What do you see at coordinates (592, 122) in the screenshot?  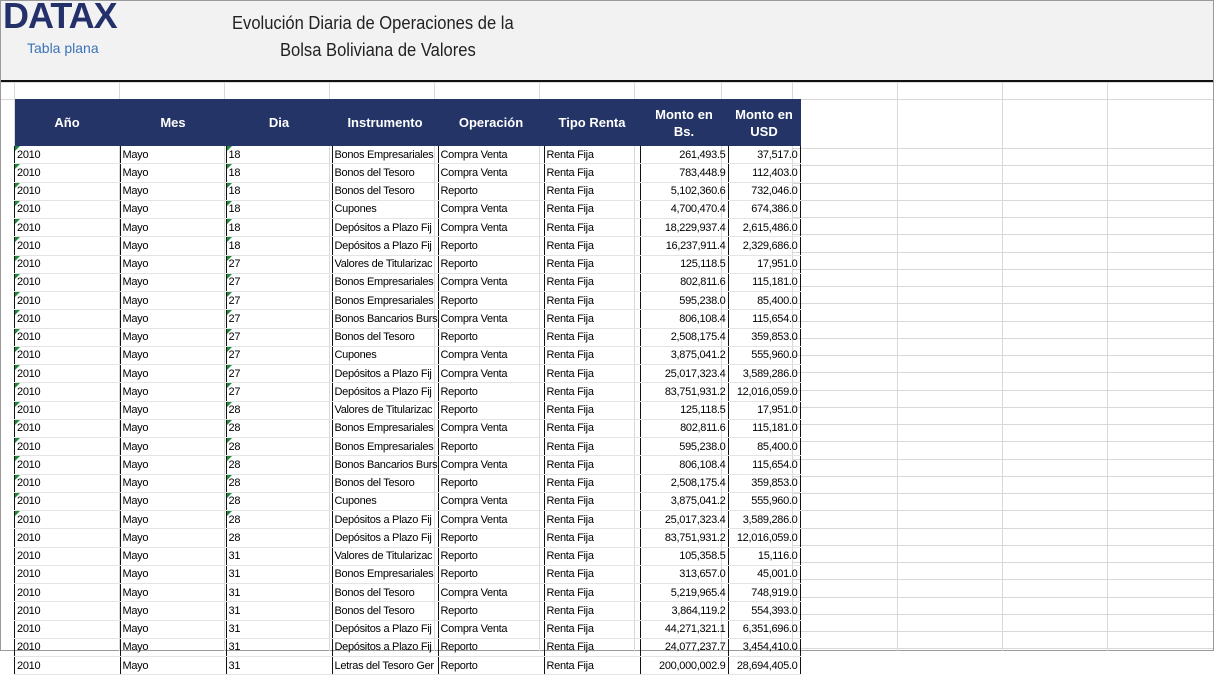 I see `column-header: Tipo Renta` at bounding box center [592, 122].